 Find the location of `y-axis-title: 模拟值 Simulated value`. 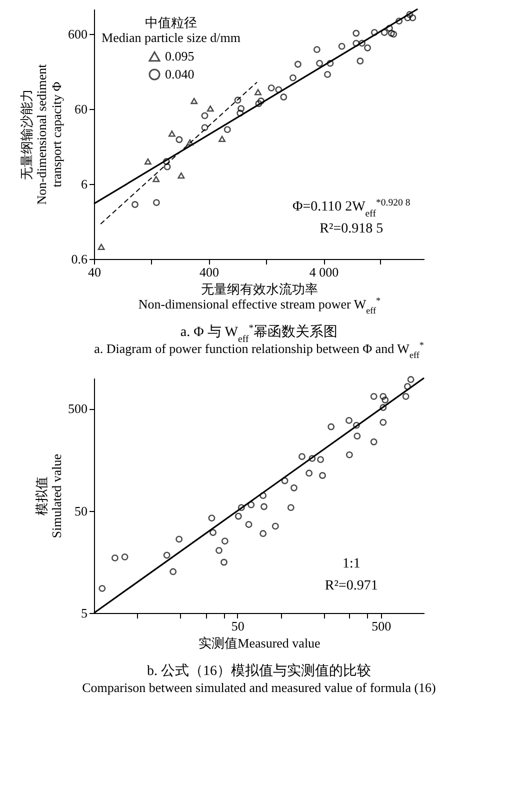

y-axis-title: 模拟值 Simulated value is located at coordinates (49, 496).